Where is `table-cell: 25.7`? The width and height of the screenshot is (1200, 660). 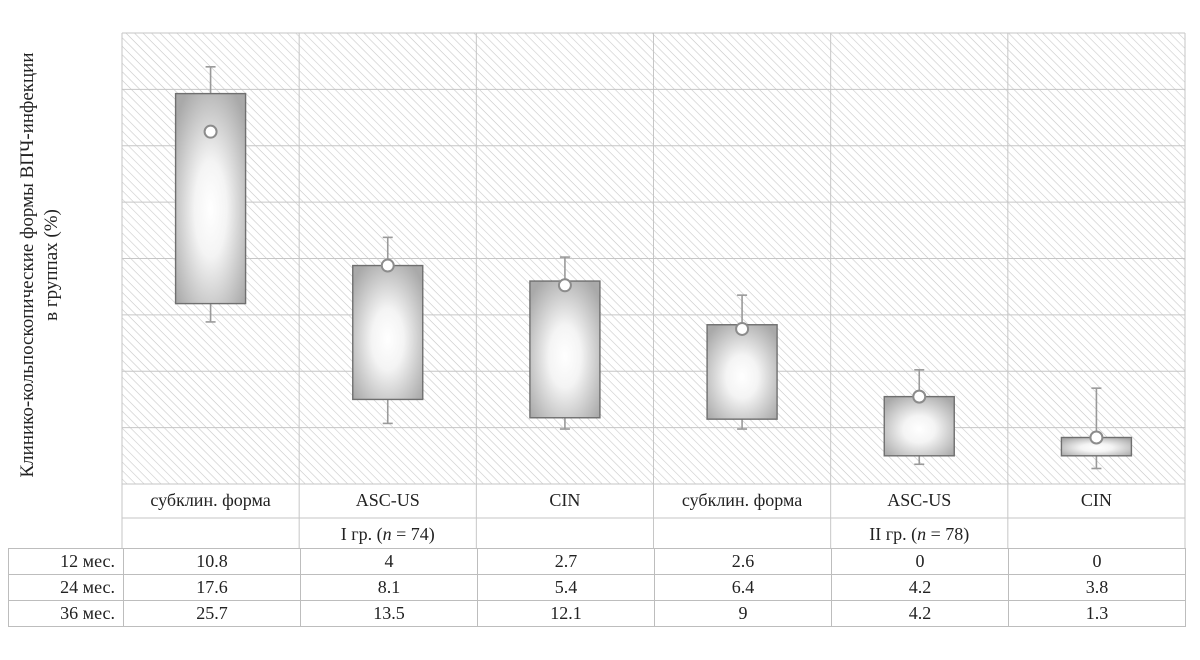 table-cell: 25.7 is located at coordinates (212, 613).